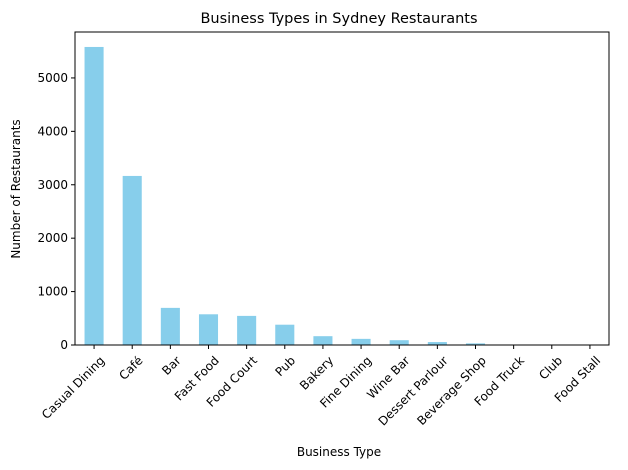  Describe the element at coordinates (130, 367) in the screenshot. I see `x-tick-label: Café` at that location.